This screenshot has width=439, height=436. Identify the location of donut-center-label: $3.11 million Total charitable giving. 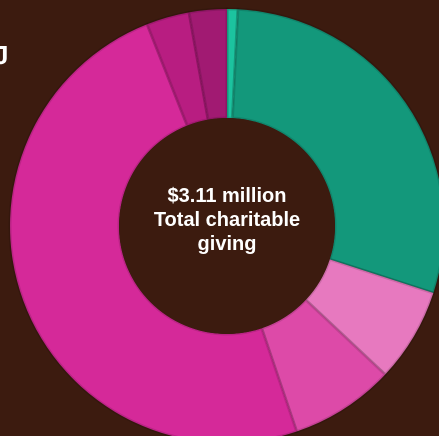
(227, 220).